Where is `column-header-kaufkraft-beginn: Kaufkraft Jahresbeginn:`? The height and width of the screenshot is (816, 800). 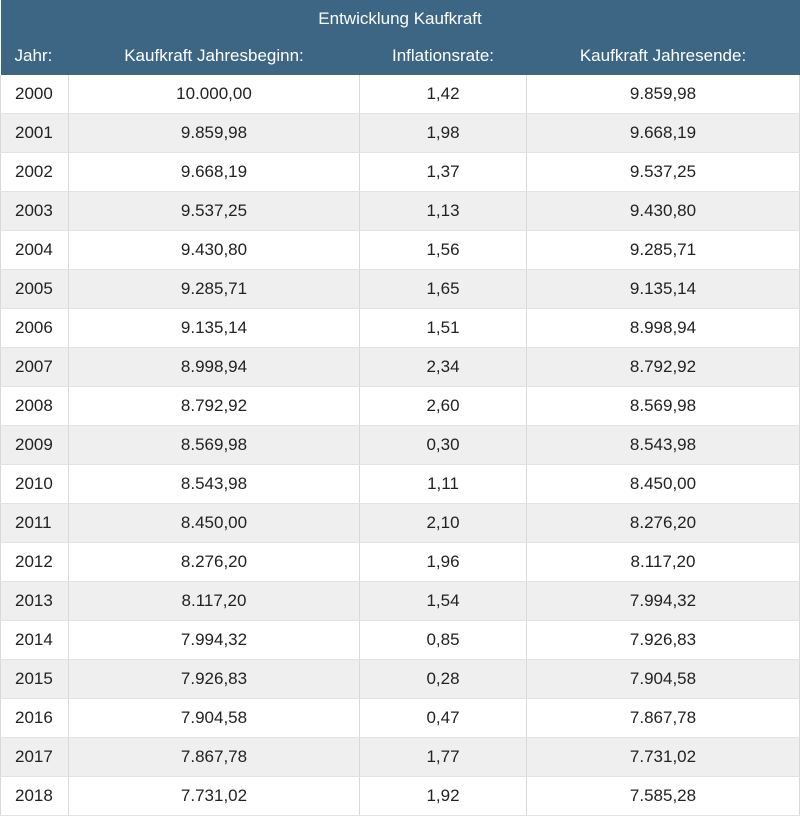
column-header-kaufkraft-beginn: Kaufkraft Jahresbeginn: is located at coordinates (214, 56).